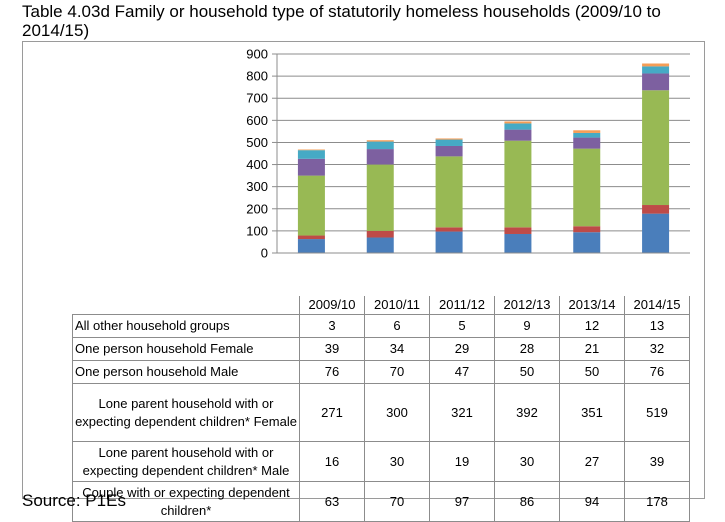 The width and height of the screenshot is (725, 522). What do you see at coordinates (592, 349) in the screenshot?
I see `data-cell: 21` at bounding box center [592, 349].